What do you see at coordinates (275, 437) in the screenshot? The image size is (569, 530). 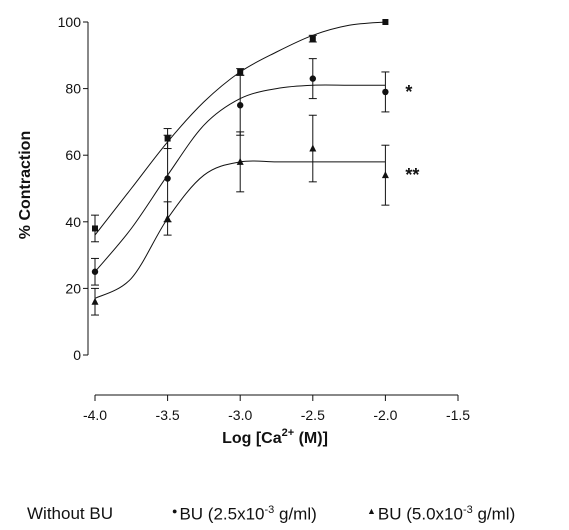 I see `x-axis-title: Log [Ca2+ (M)]` at bounding box center [275, 437].